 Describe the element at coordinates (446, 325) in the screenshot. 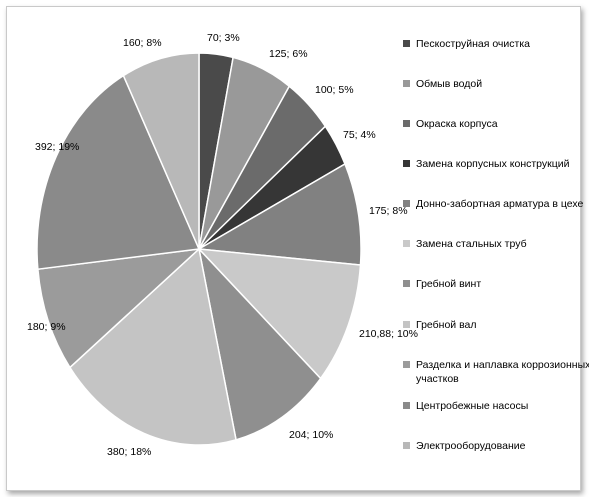

I see `legend-label: Гребной вал` at that location.